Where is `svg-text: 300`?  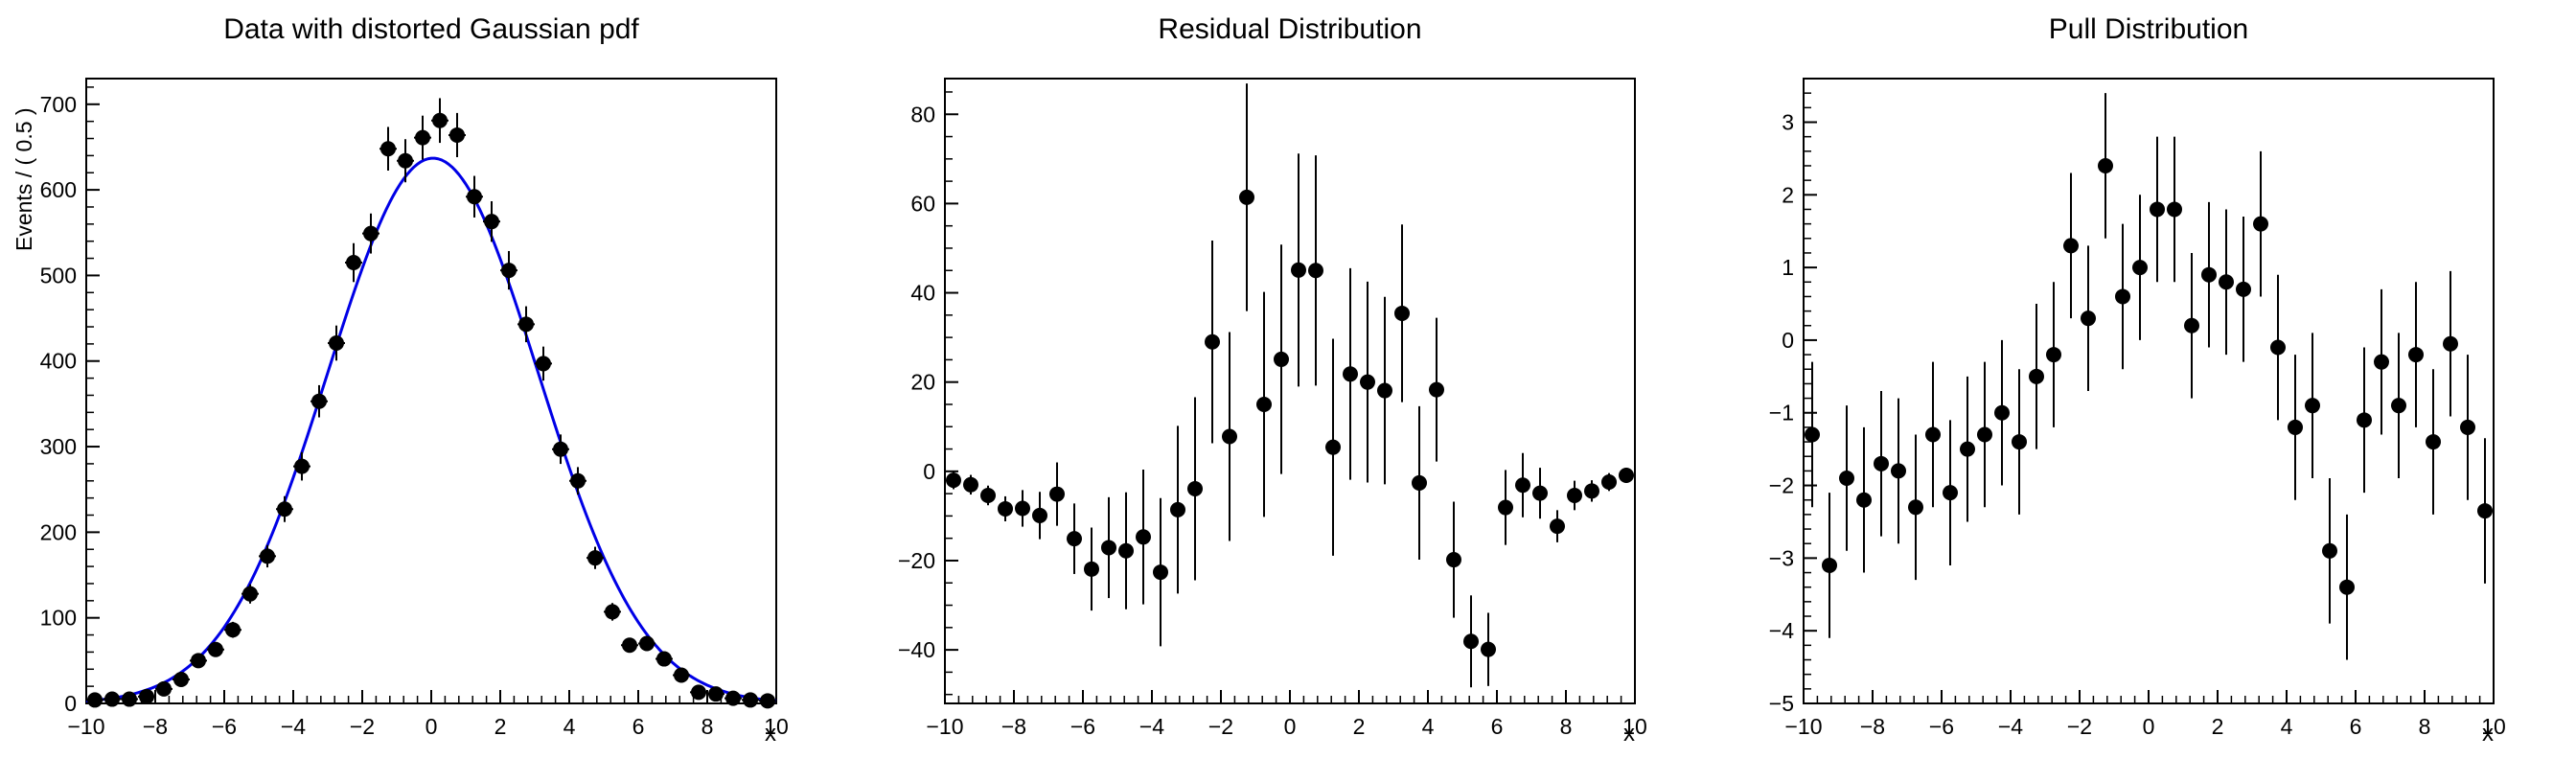 svg-text: 300 is located at coordinates (58, 446).